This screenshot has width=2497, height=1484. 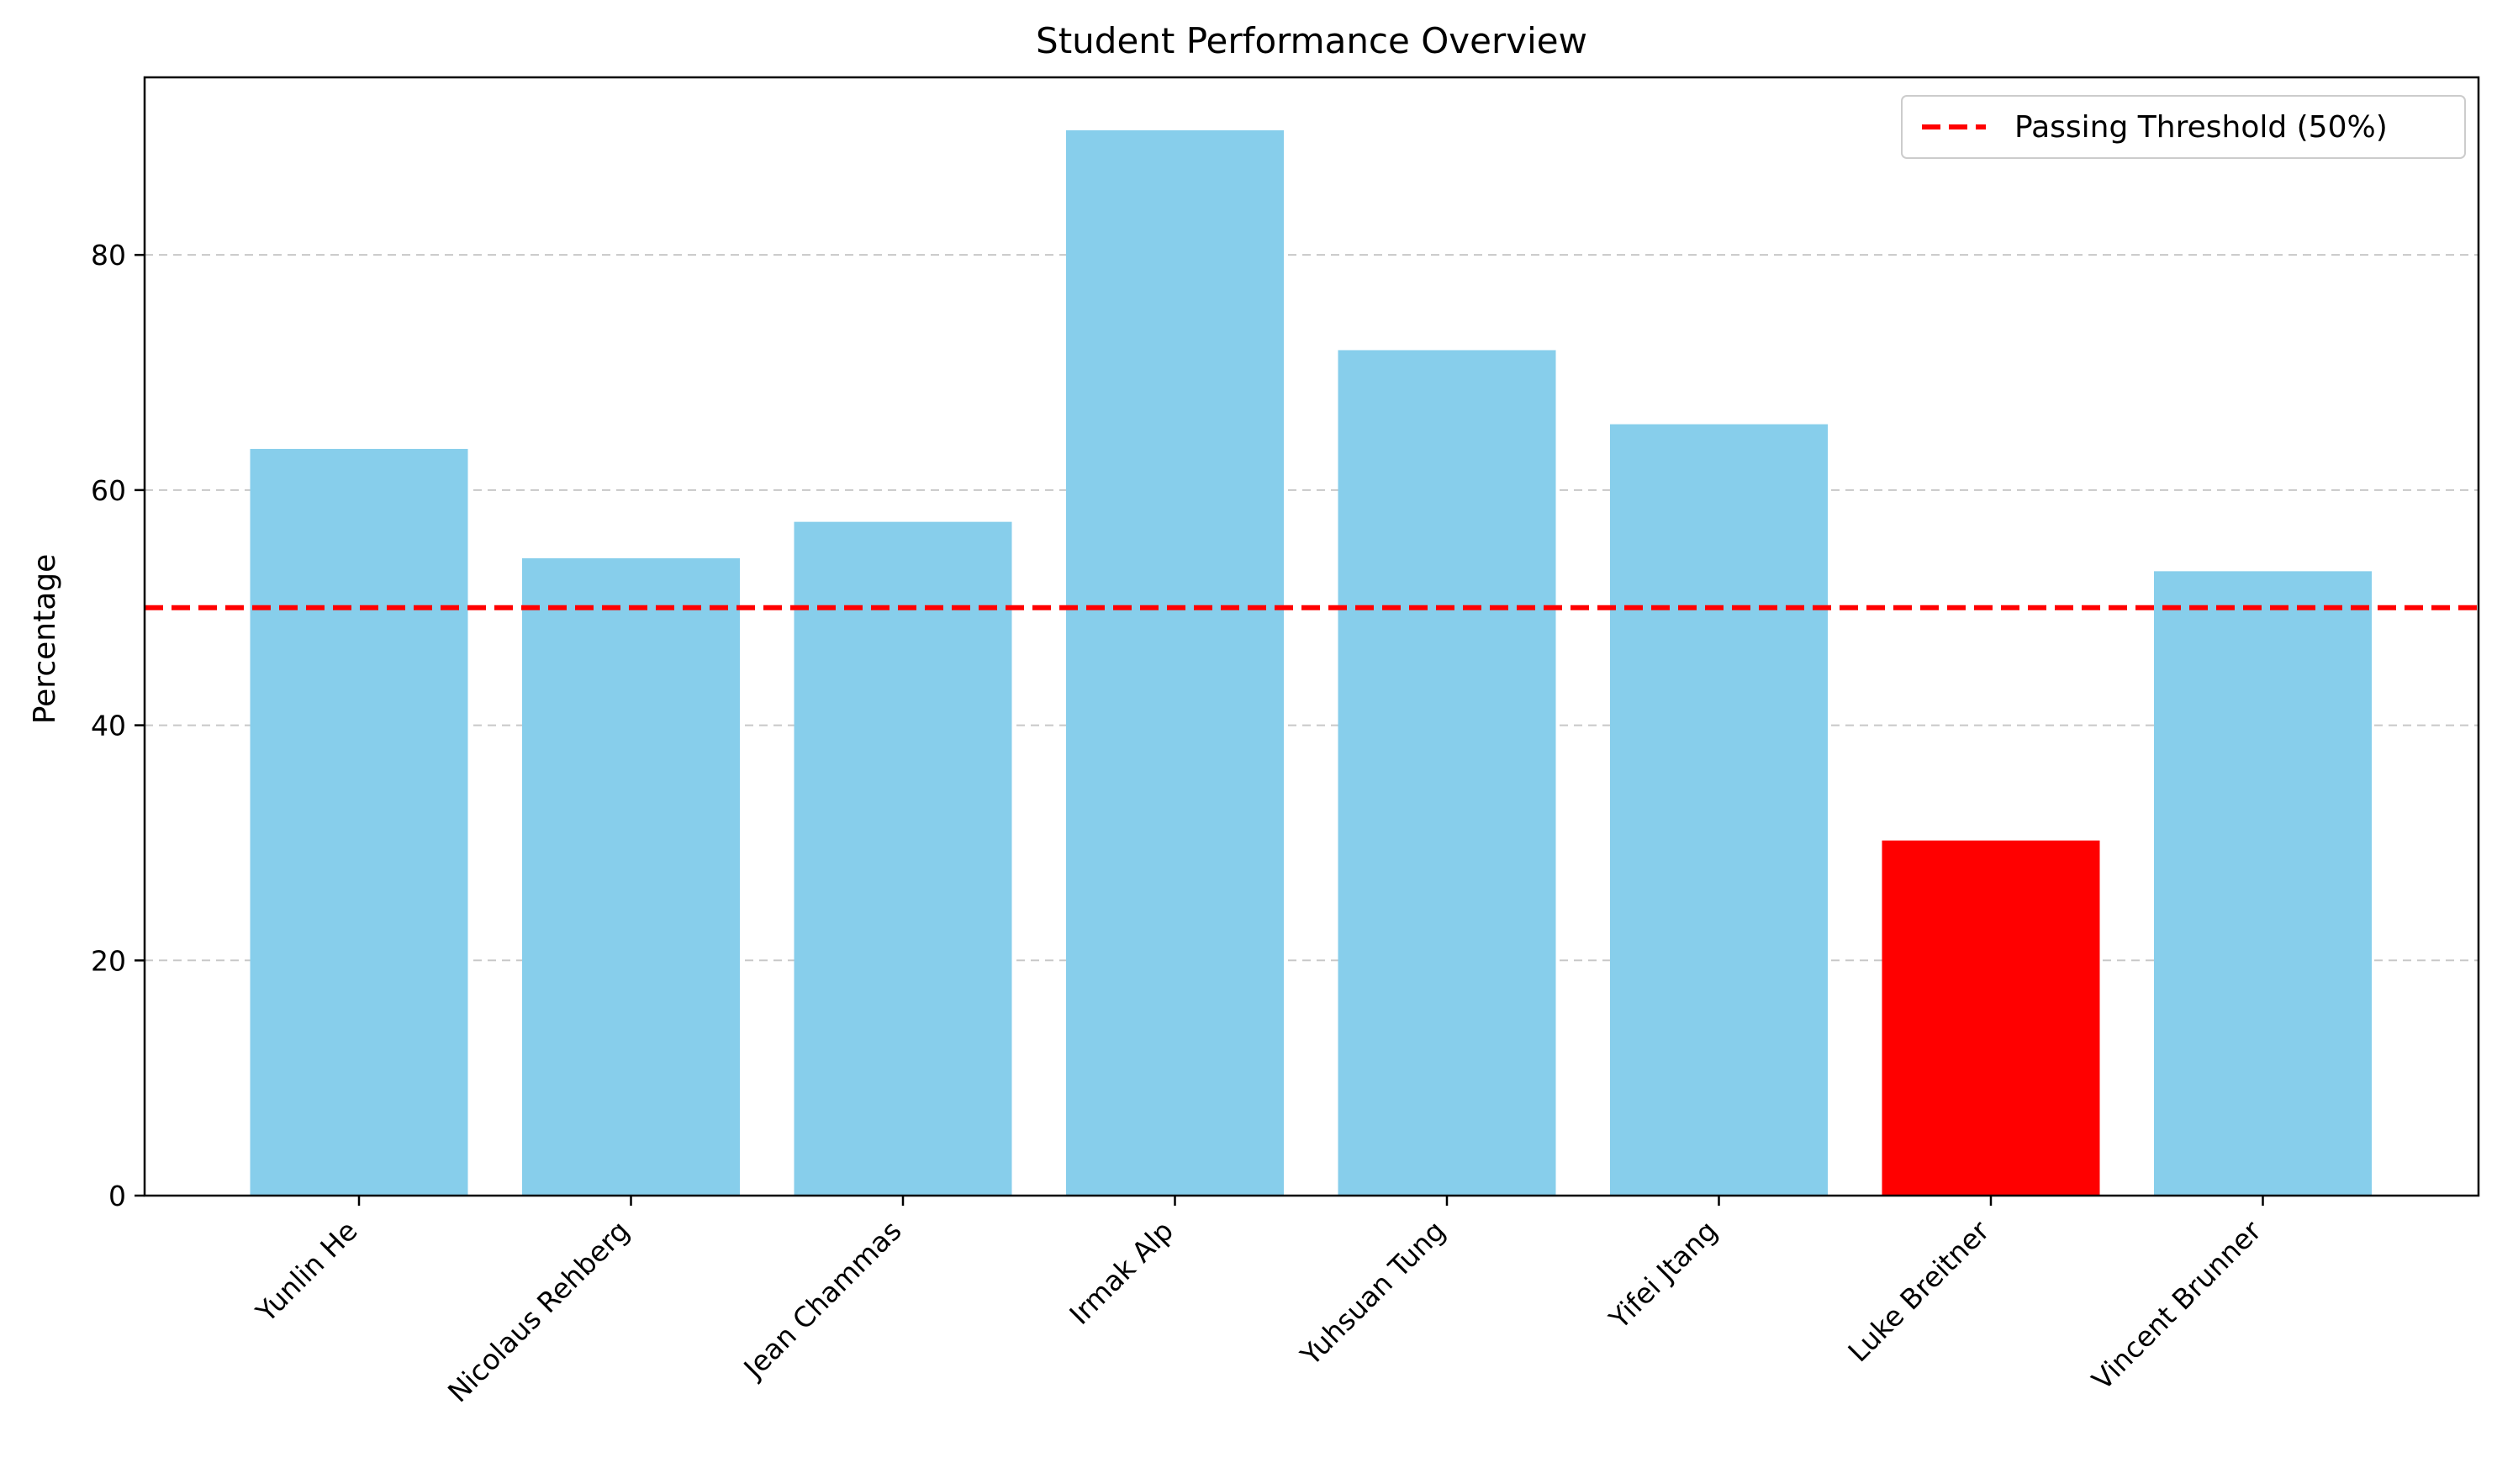 What do you see at coordinates (108, 490) in the screenshot?
I see `y-tick-label: 60` at bounding box center [108, 490].